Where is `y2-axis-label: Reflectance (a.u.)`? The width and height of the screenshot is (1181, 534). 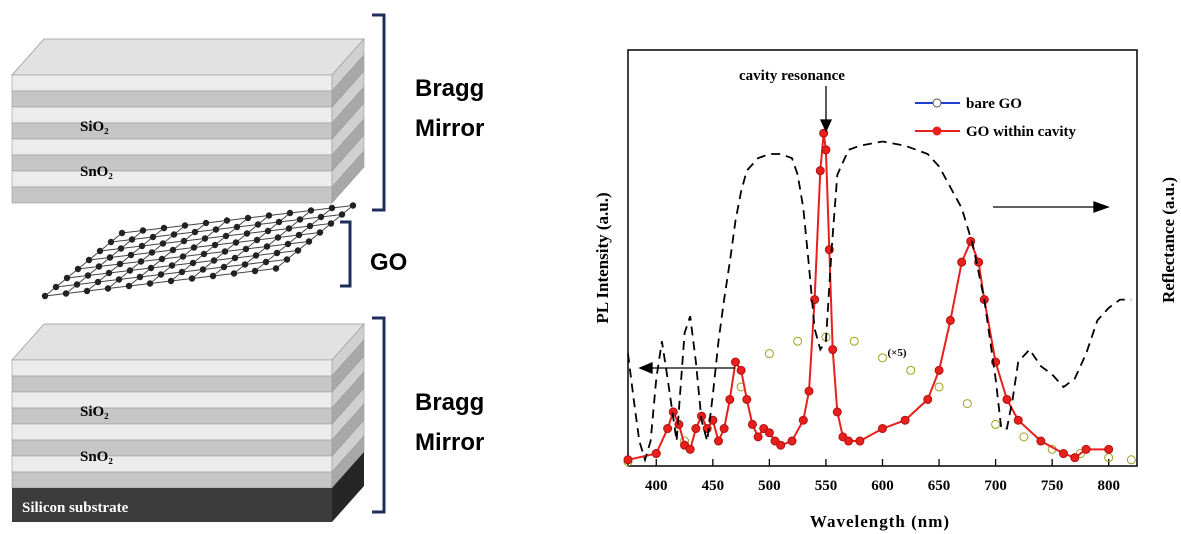 y2-axis-label: Reflectance (a.u.) is located at coordinates (1168, 240).